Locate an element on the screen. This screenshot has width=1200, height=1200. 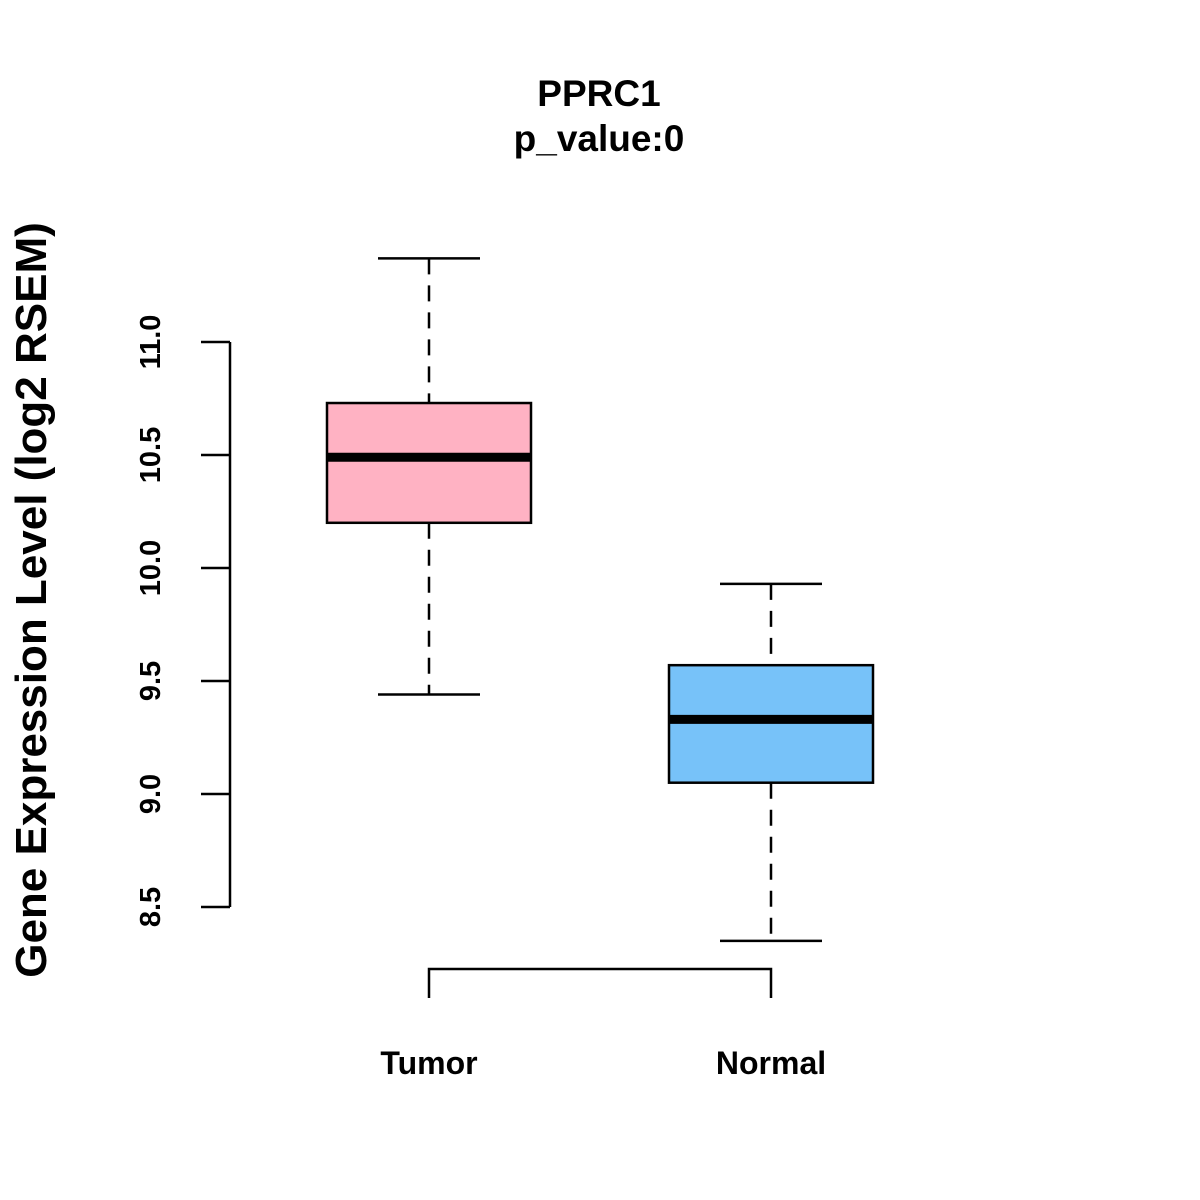
x-axis-labels: Tumor Normal is located at coordinates (603, 1063).